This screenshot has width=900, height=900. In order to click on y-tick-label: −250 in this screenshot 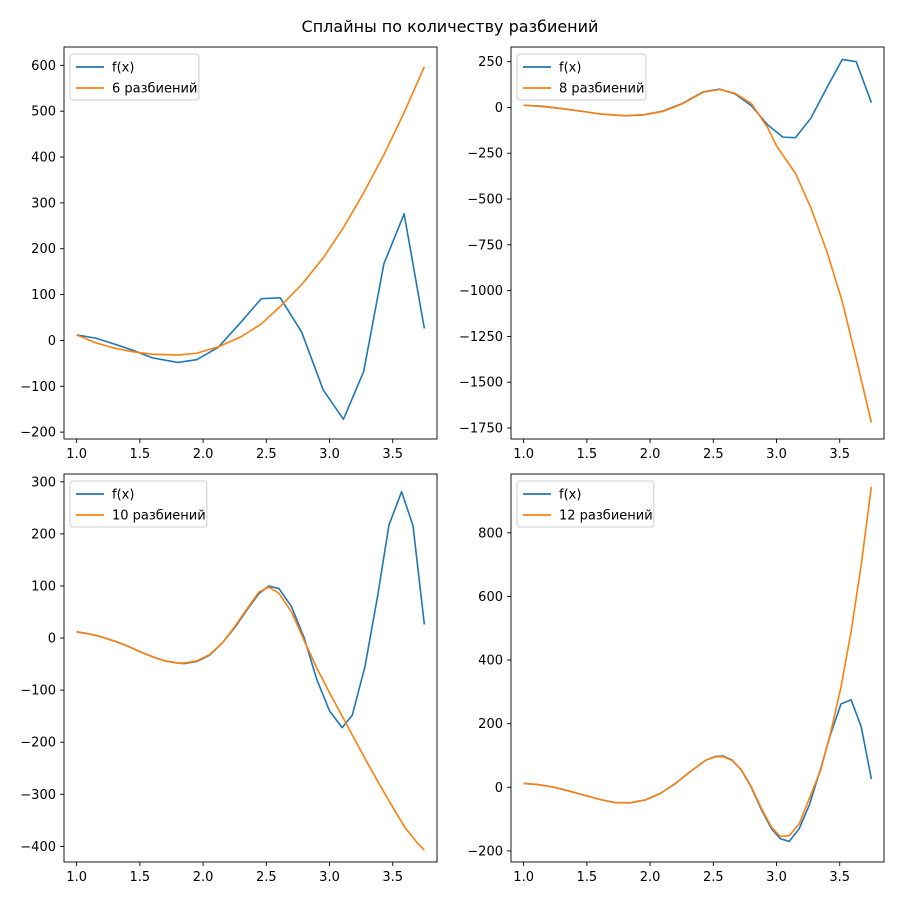, I will do `click(485, 154)`.